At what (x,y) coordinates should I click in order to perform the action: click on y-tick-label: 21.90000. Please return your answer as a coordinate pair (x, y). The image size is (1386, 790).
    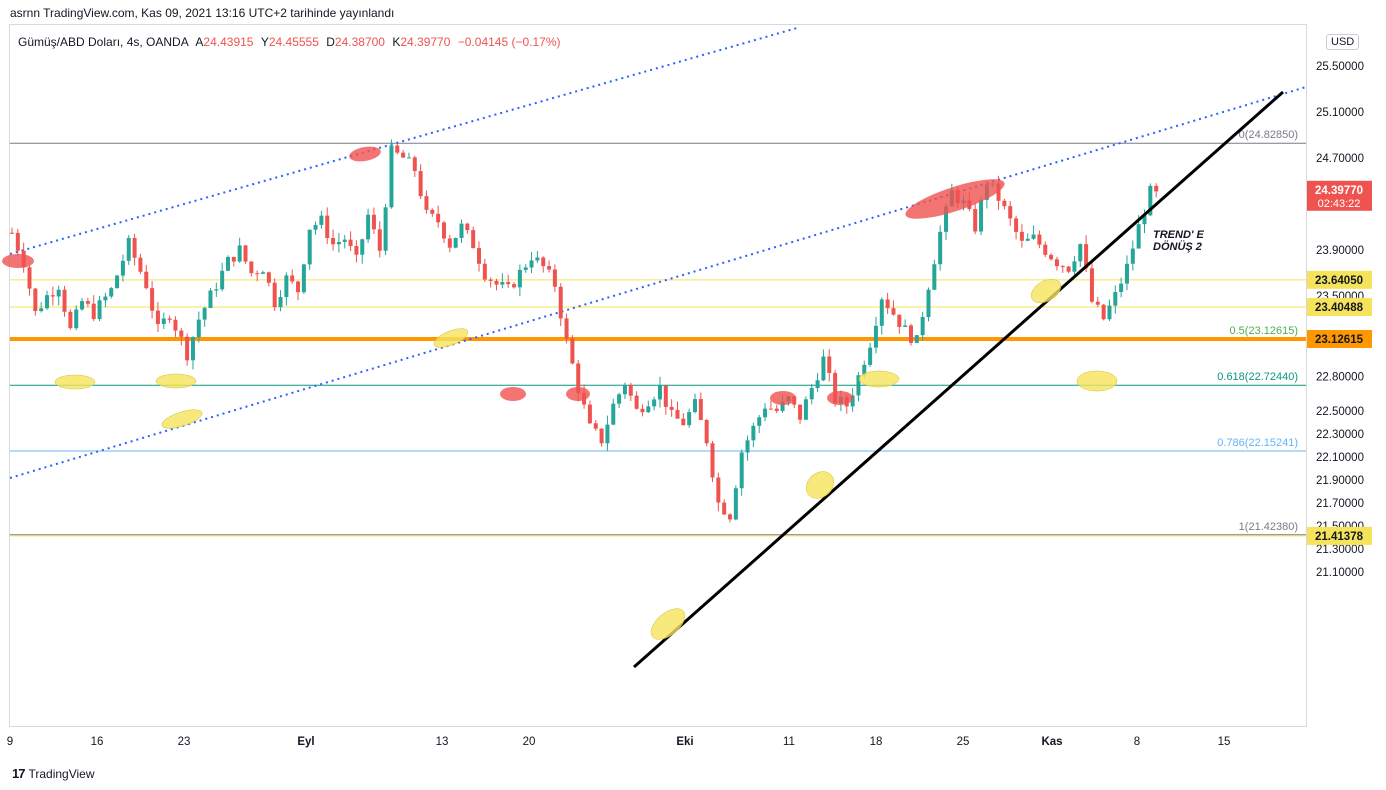
    Looking at the image, I should click on (1340, 481).